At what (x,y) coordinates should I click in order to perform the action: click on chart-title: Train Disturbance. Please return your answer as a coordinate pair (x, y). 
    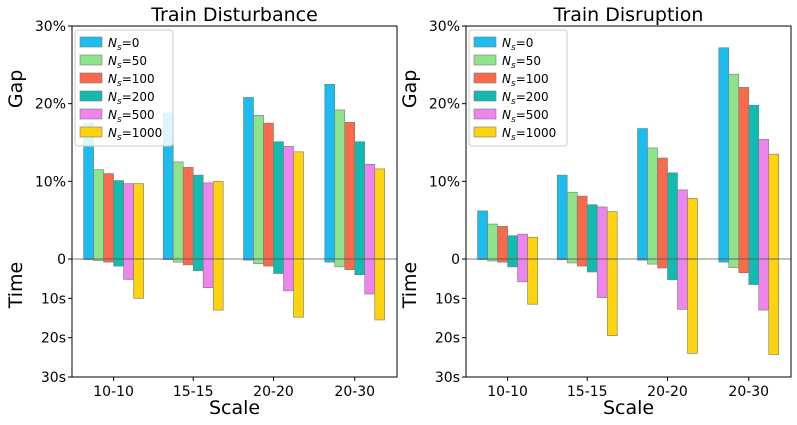
    Looking at the image, I should click on (234, 15).